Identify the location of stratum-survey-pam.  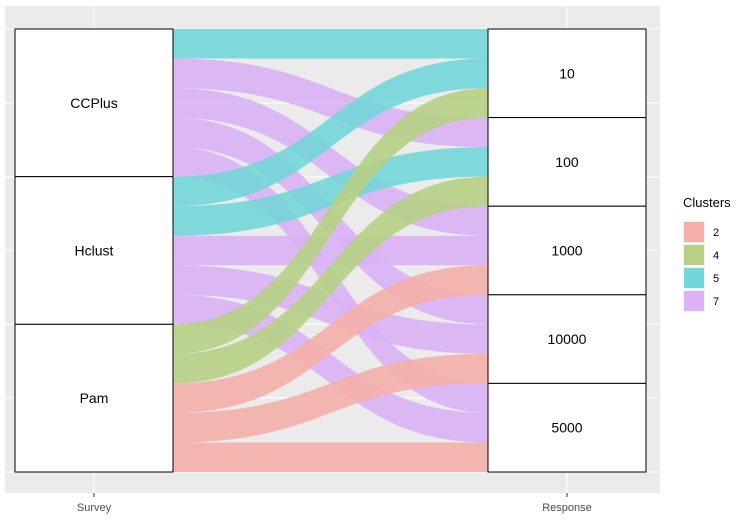
(94, 398).